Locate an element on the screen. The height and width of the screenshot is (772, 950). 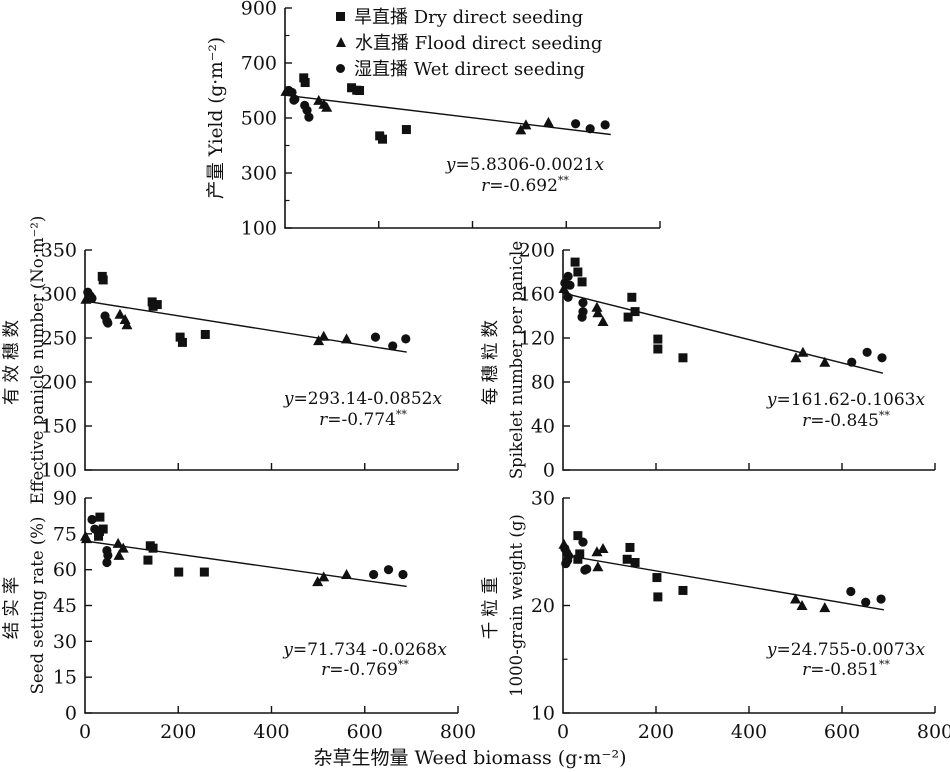
legend-item-wet: 湿直播 Wet direct seeding is located at coordinates (469, 68).